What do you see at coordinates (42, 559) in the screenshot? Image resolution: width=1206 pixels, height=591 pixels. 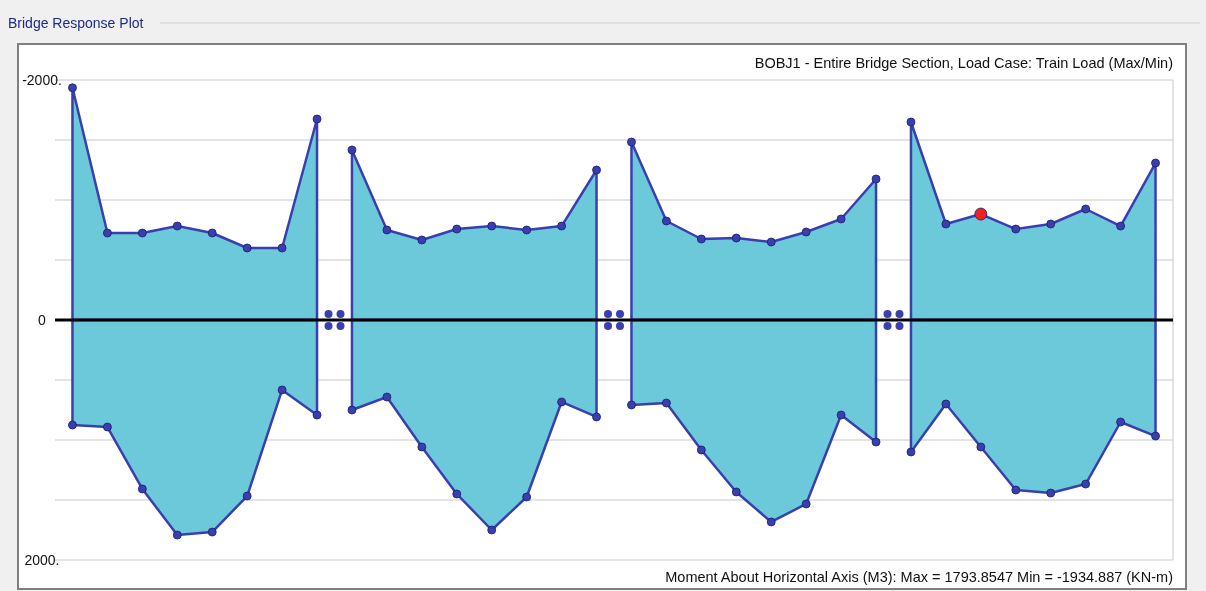 I see `y-tick-label: 2000.` at bounding box center [42, 559].